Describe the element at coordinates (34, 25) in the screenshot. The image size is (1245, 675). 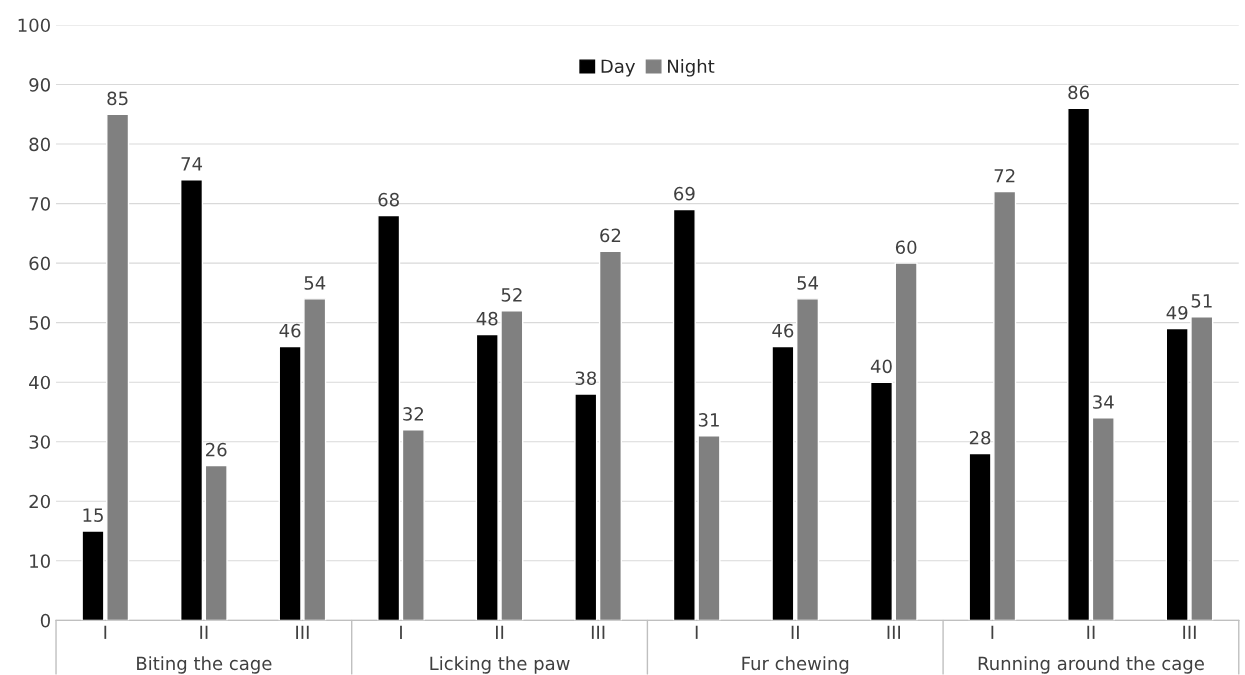
I see `y-tick-label: 100` at that location.